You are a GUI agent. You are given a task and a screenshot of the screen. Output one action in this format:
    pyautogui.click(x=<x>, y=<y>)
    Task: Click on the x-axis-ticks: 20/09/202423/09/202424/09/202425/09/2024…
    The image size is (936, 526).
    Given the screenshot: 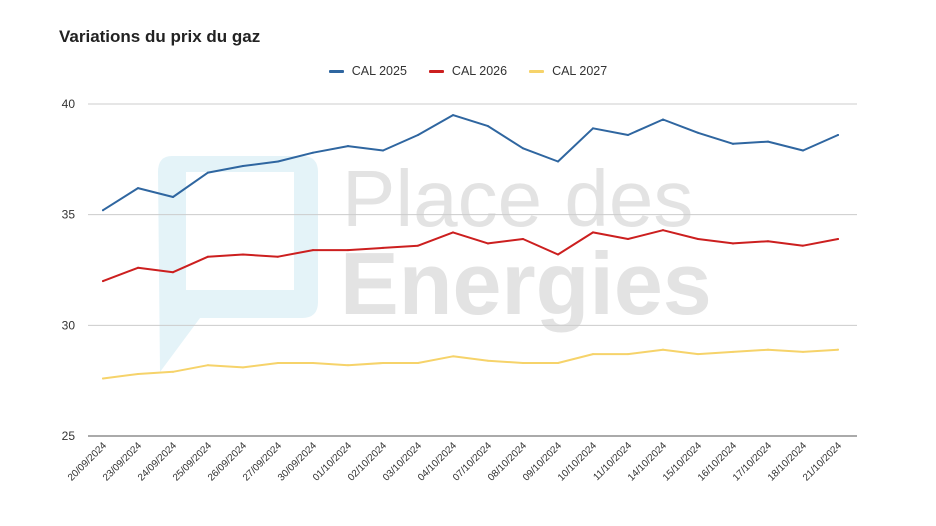 What is the action you would take?
    pyautogui.click(x=455, y=461)
    